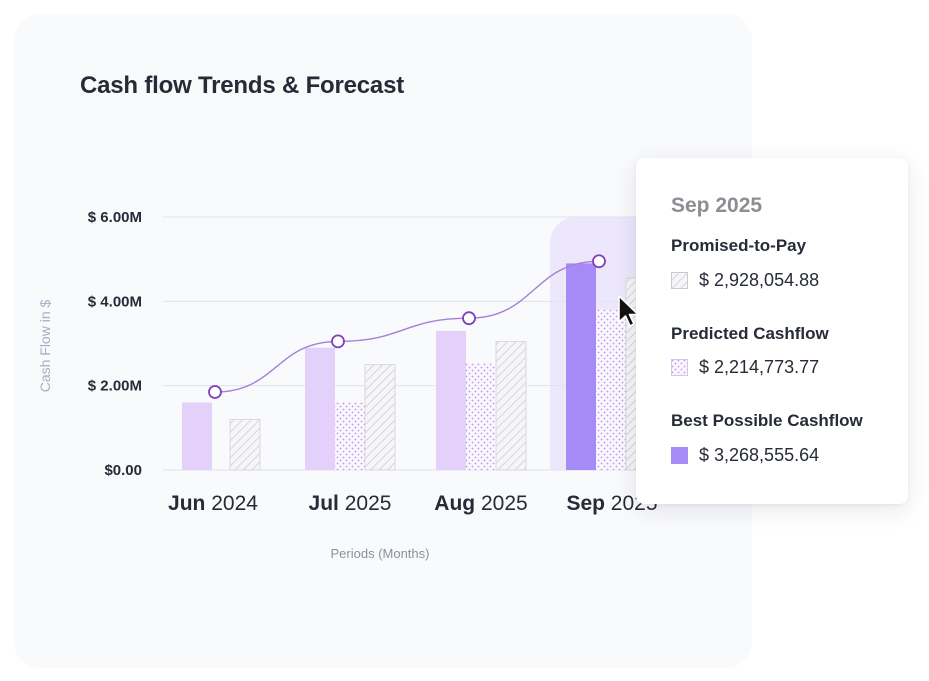 This screenshot has height=681, width=929. I want to click on x-tick-label: Jun 2024, so click(213, 503).